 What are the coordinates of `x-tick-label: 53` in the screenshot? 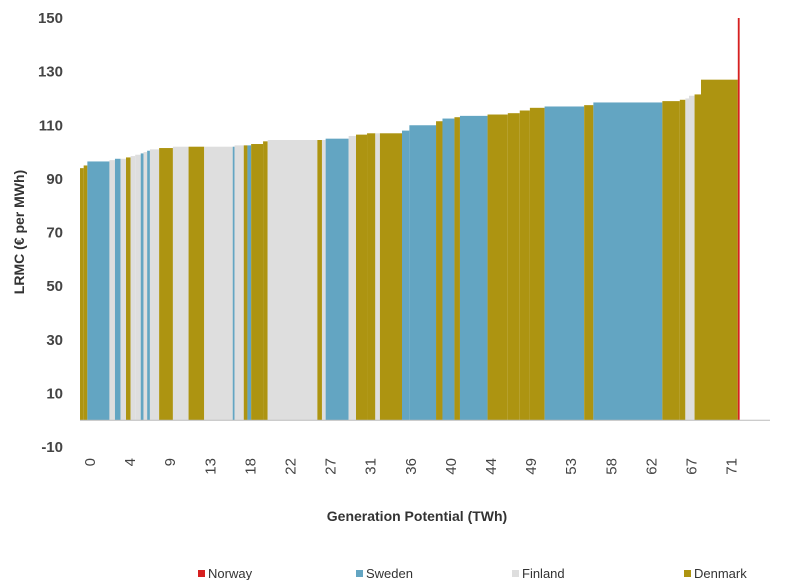 It's located at (571, 466).